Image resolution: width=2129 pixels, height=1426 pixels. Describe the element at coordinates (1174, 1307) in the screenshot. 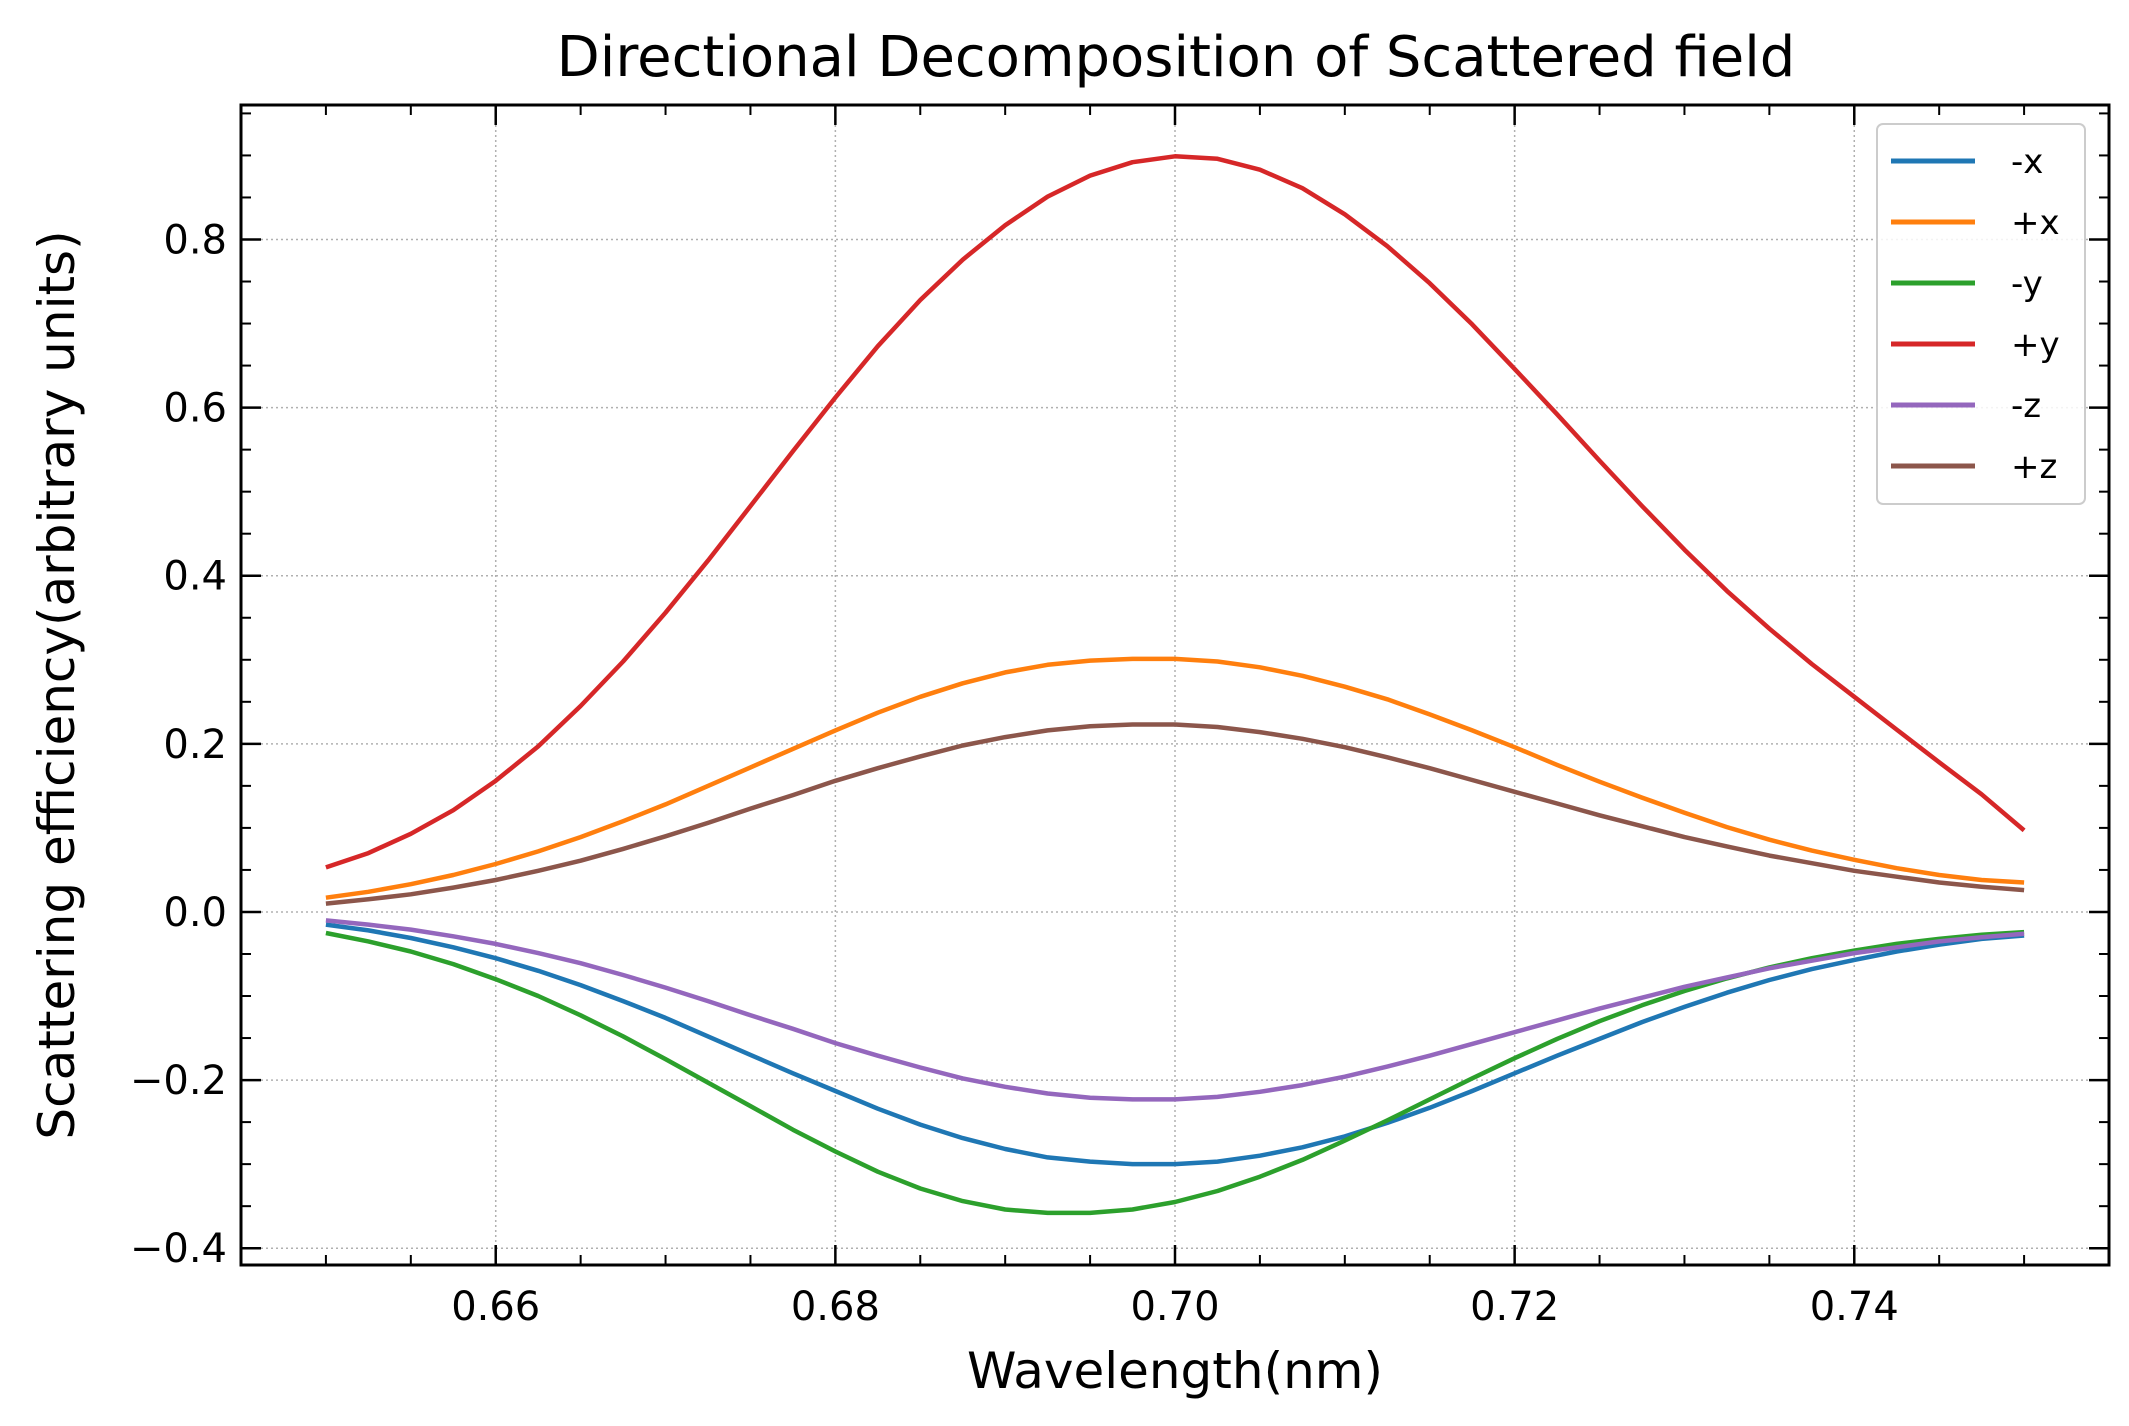

I see `x-tick-label: 0.70` at that location.